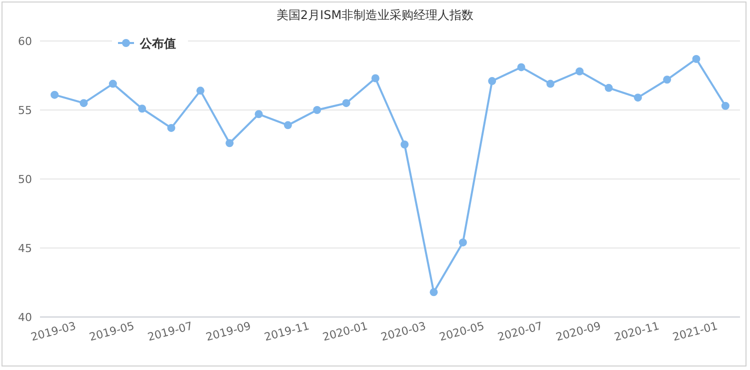 The height and width of the screenshot is (370, 750). What do you see at coordinates (345, 331) in the screenshot?
I see `x-tick-label: 2020-01` at bounding box center [345, 331].